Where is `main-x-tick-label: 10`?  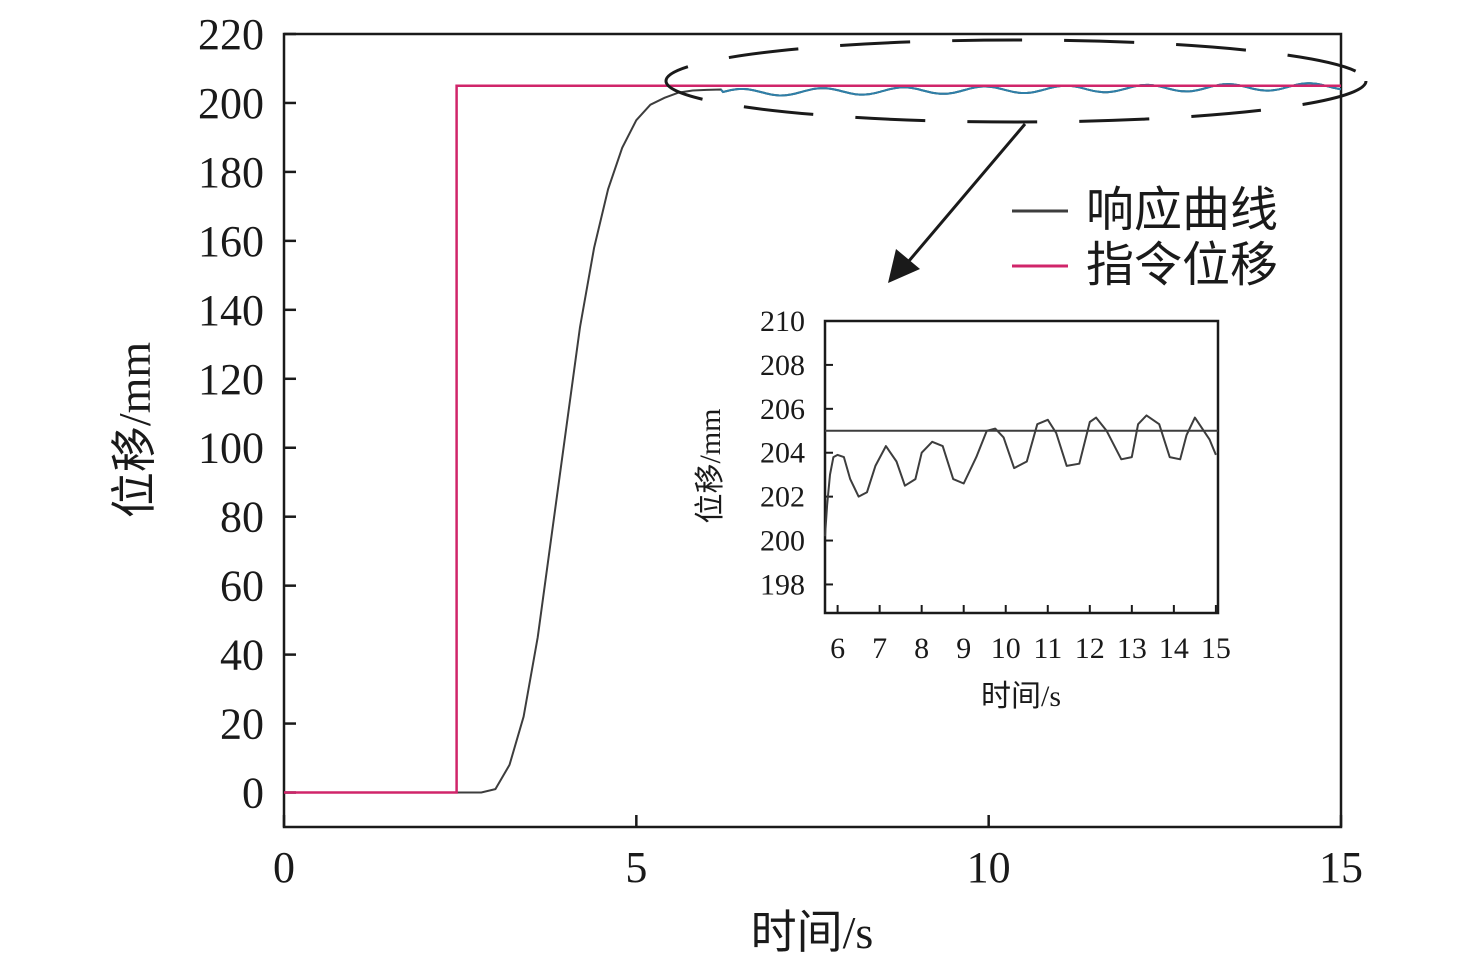 main-x-tick-label: 10 is located at coordinates (989, 867).